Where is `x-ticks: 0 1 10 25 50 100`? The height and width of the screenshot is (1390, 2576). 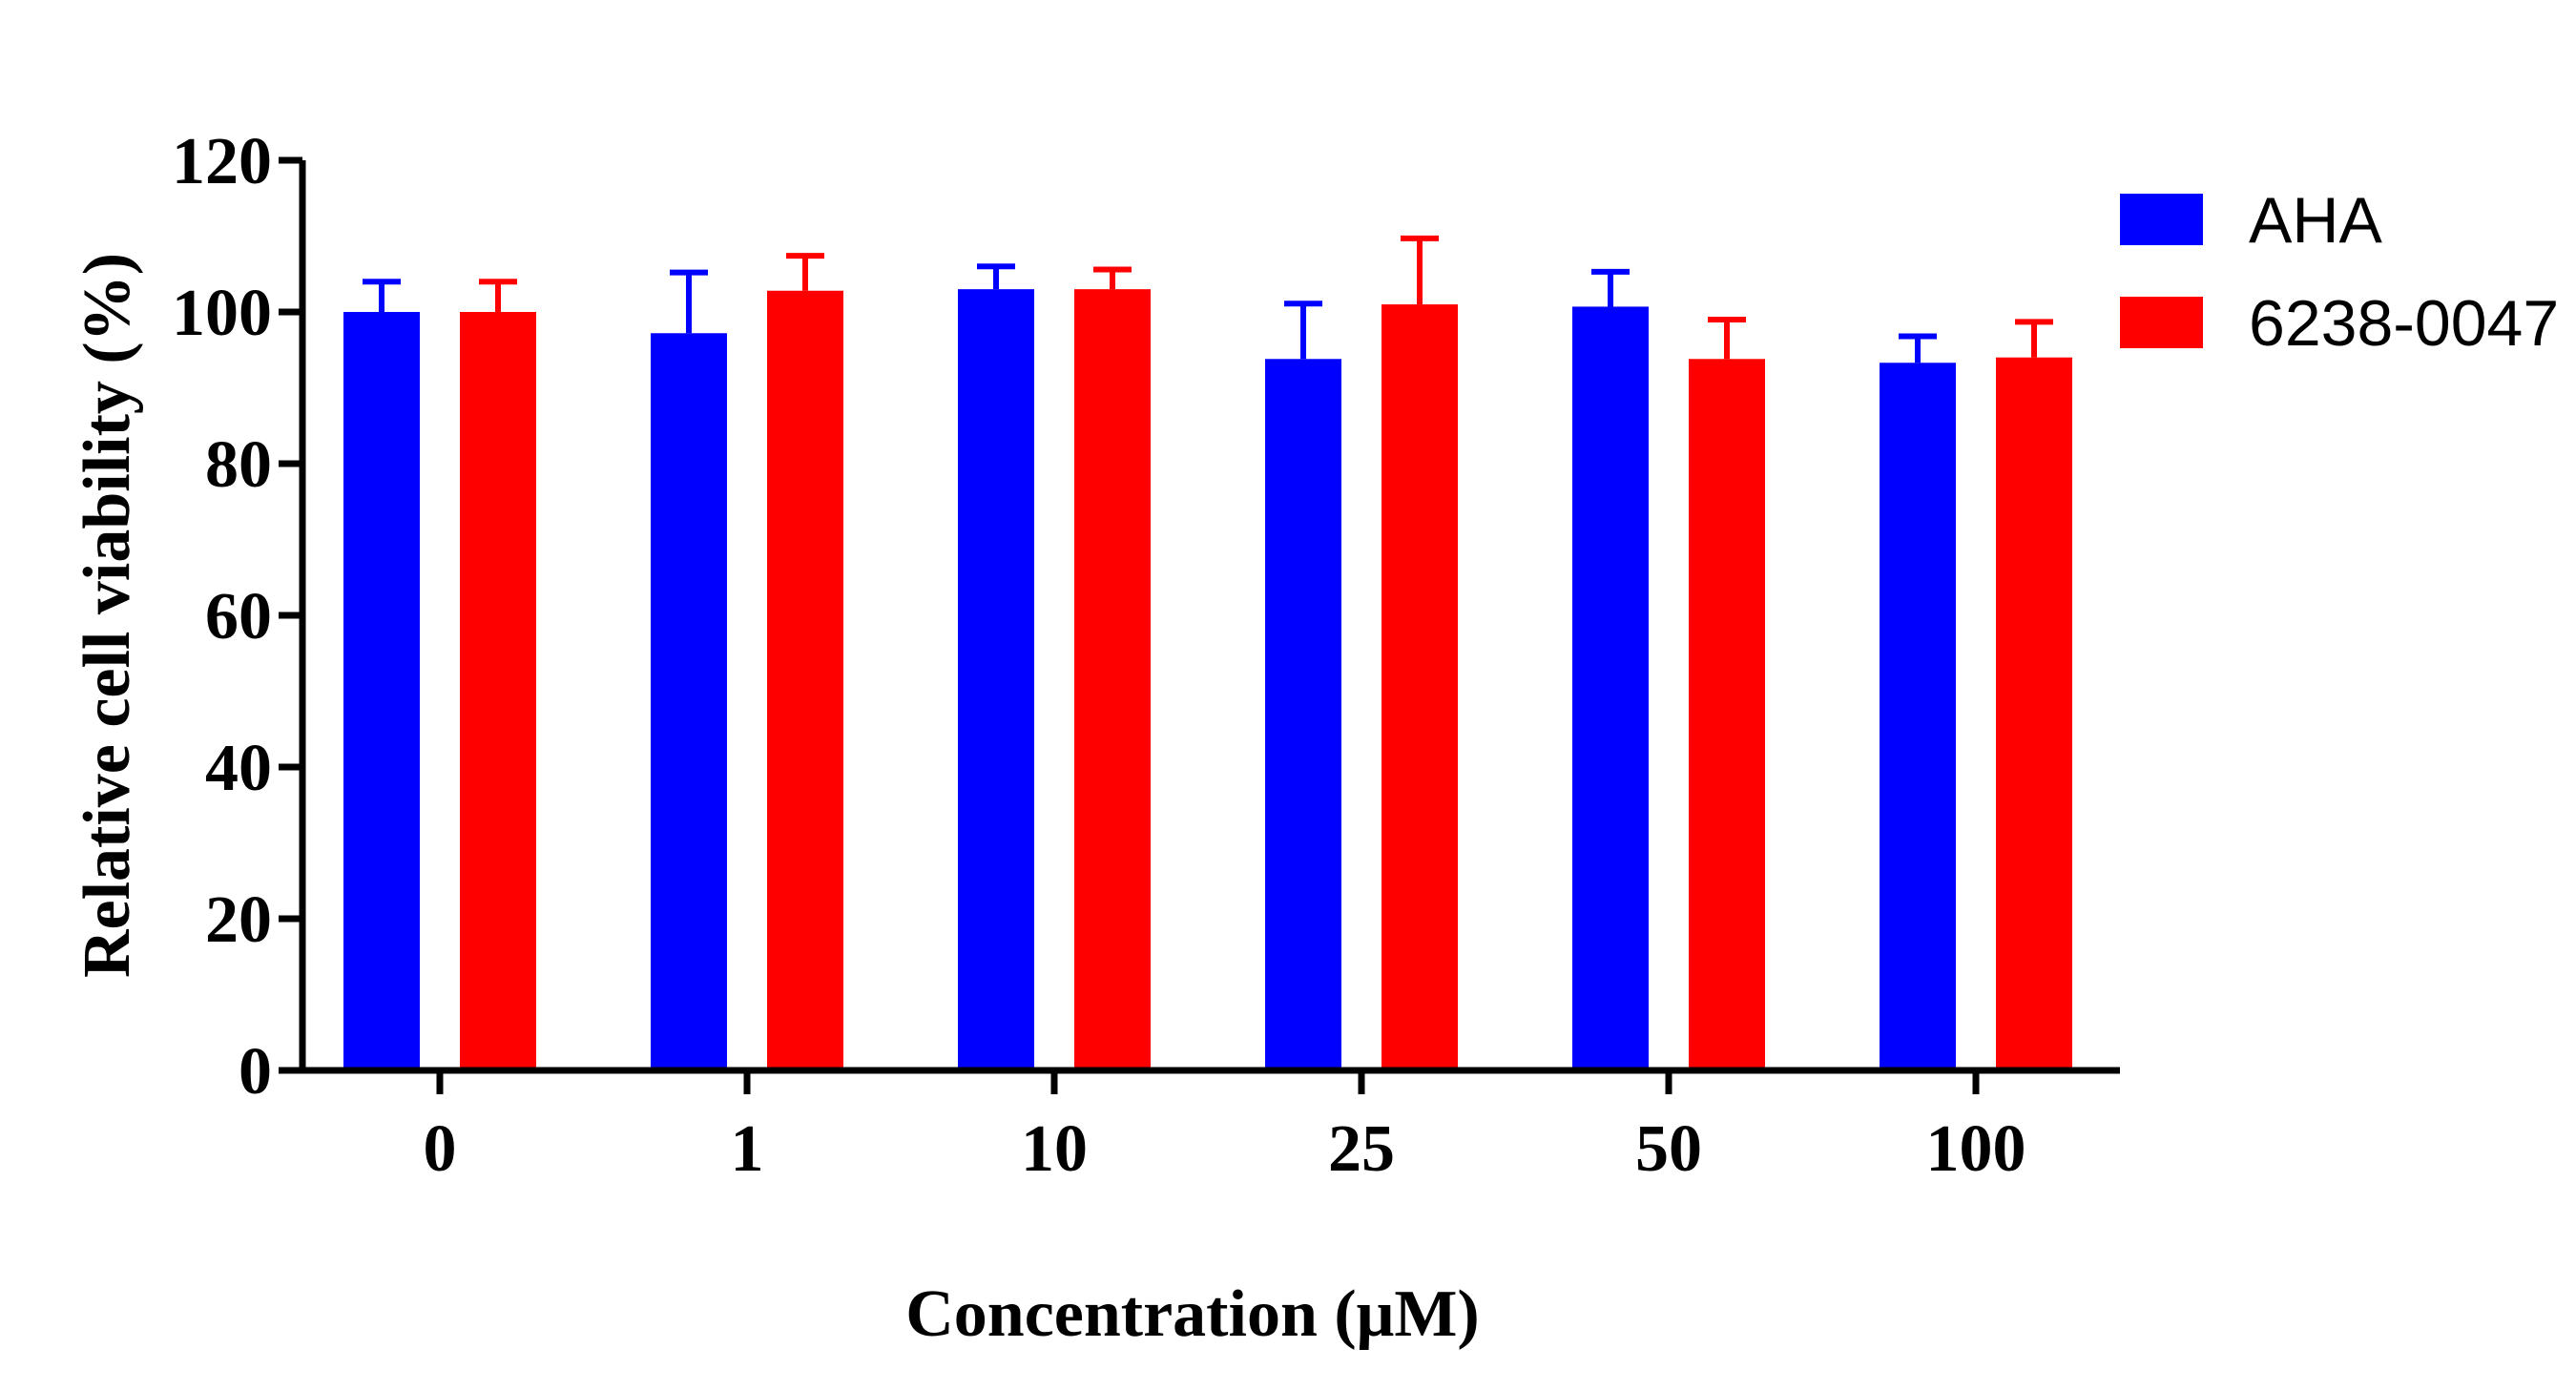
x-ticks: 0 1 10 25 50 100 is located at coordinates (1225, 1128).